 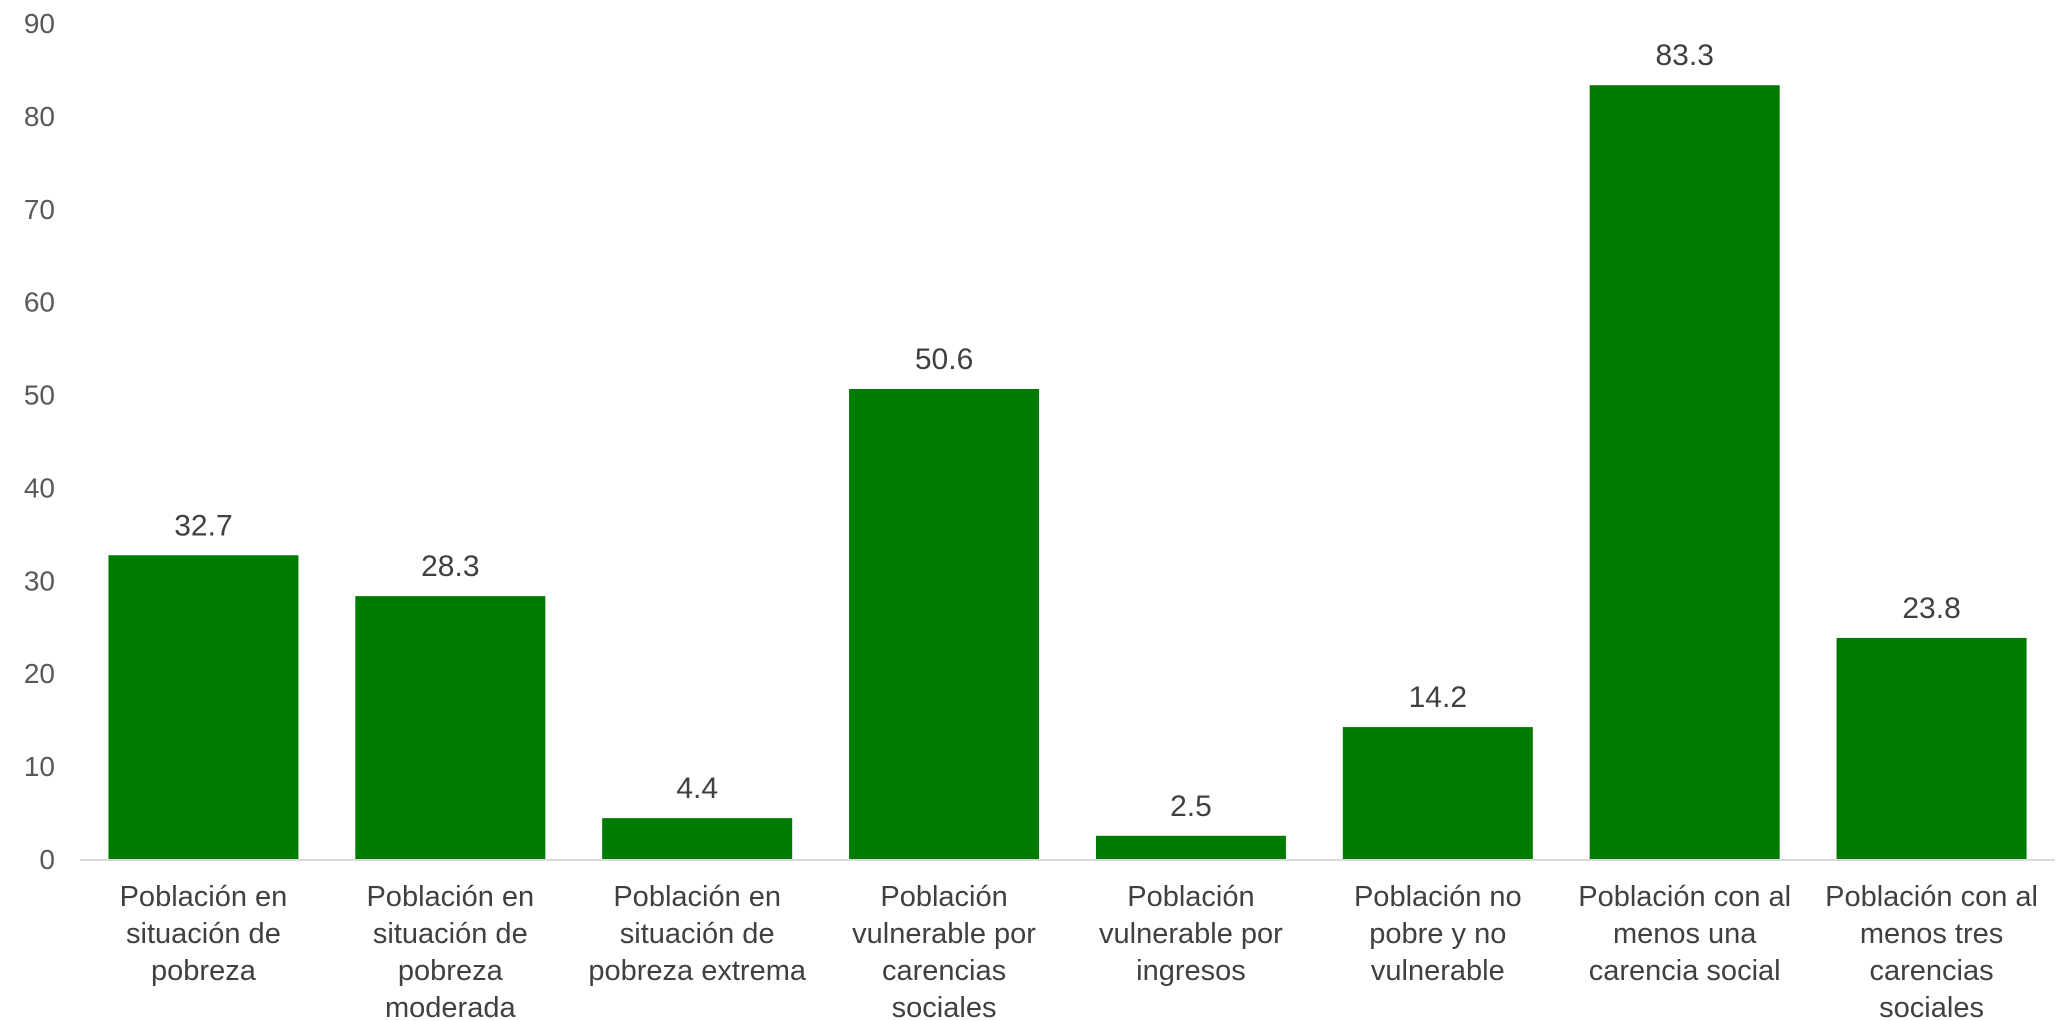 What do you see at coordinates (1931, 934) in the screenshot?
I see `category-label-line: menos tres` at bounding box center [1931, 934].